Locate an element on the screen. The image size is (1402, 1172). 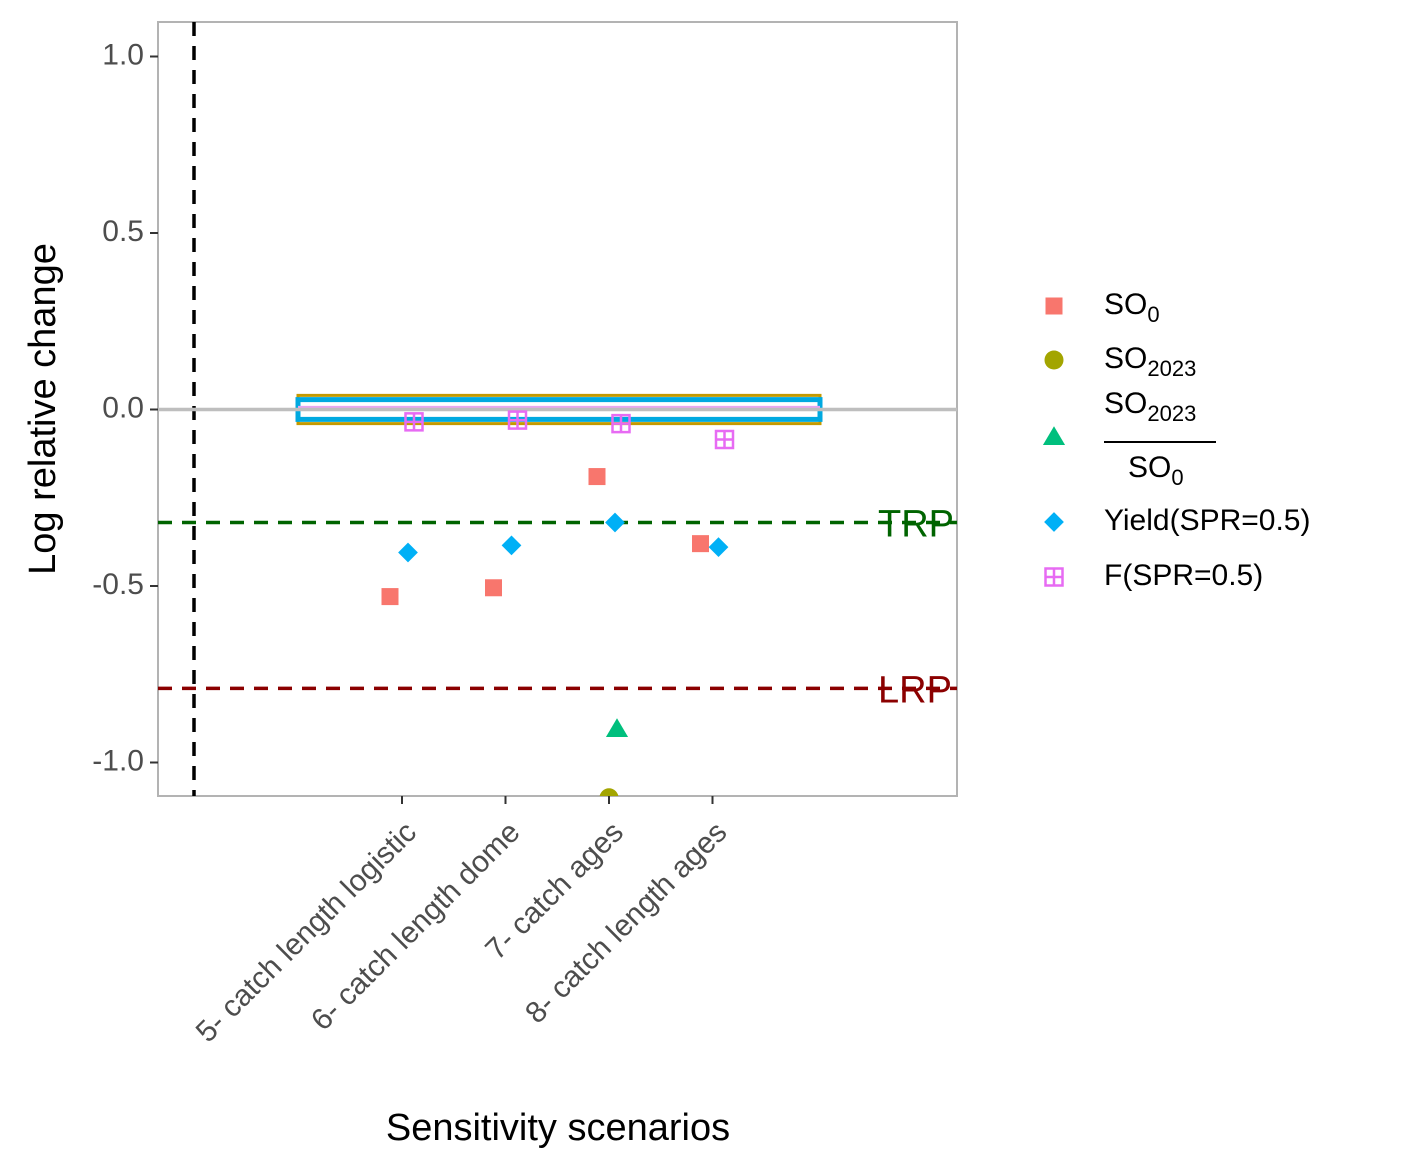
y-tick-label: 0.5 is located at coordinates (123, 231).